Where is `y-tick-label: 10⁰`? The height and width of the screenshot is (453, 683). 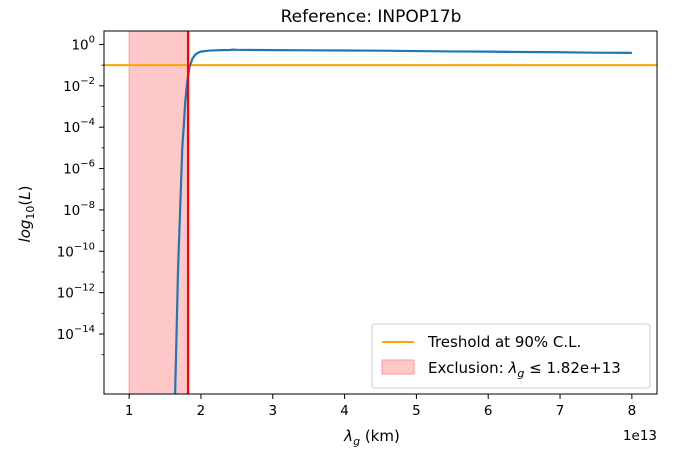 y-tick-label: 10⁰ is located at coordinates (83, 43).